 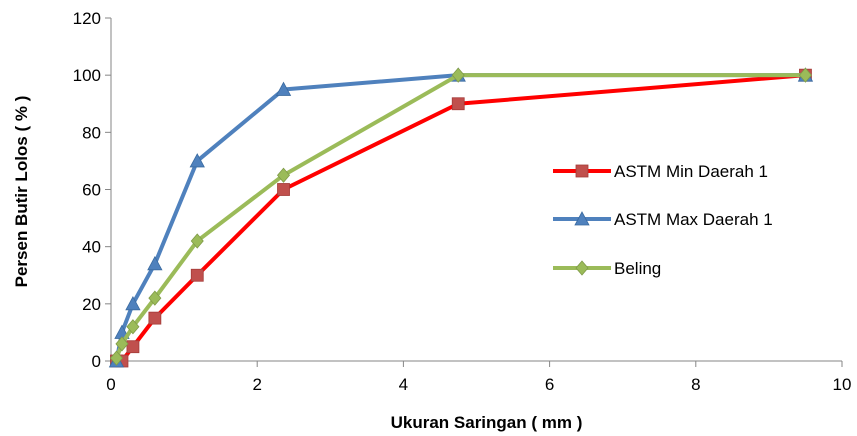 What do you see at coordinates (87, 75) in the screenshot?
I see `y-tick-label: 100` at bounding box center [87, 75].